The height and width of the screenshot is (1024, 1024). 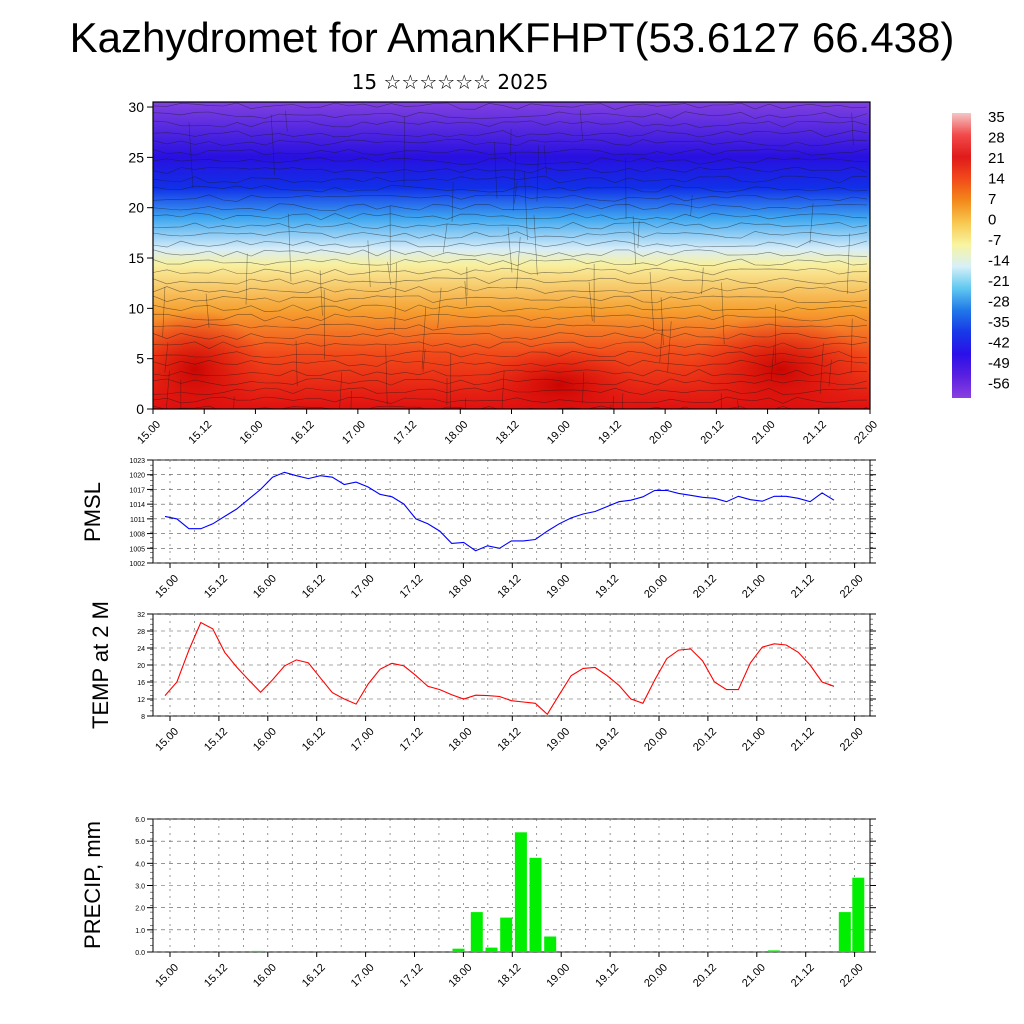 I want to click on x-tick-label: 15.00, so click(x=149, y=433).